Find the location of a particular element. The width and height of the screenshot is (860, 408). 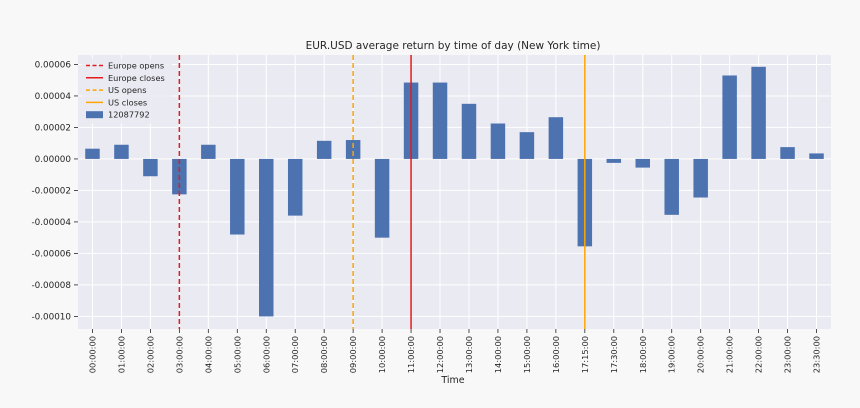

y-tick-label: 0.00004 is located at coordinates (53, 97).